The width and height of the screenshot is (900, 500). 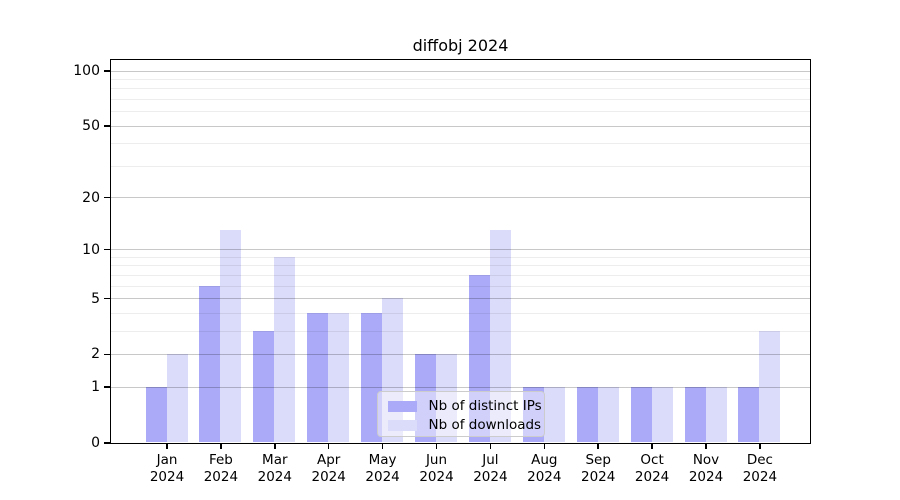 I want to click on x-tick-label: Mar 2024, so click(x=275, y=469).